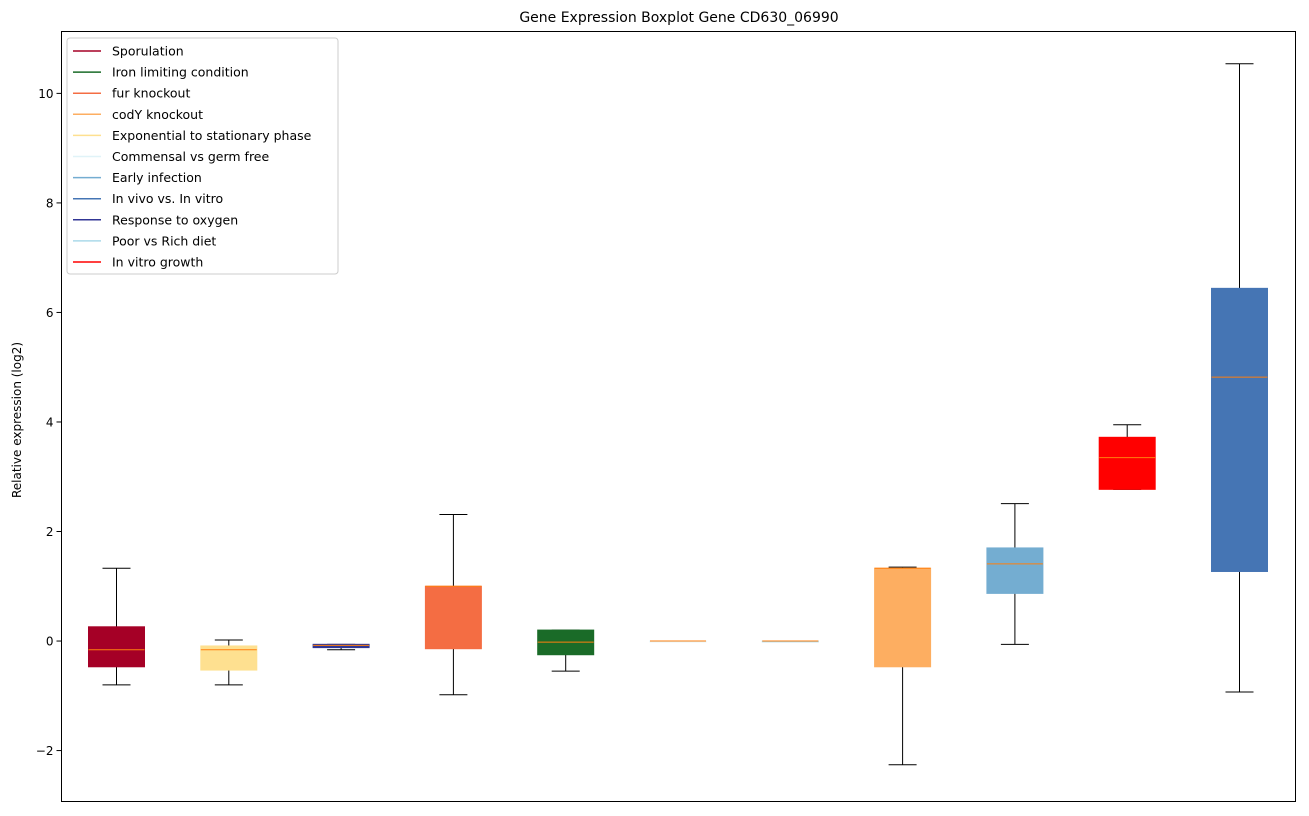 Image resolution: width=1309 pixels, height=816 pixels. Describe the element at coordinates (167, 198) in the screenshot. I see `legend-label: In vivo vs. In vitro` at that location.